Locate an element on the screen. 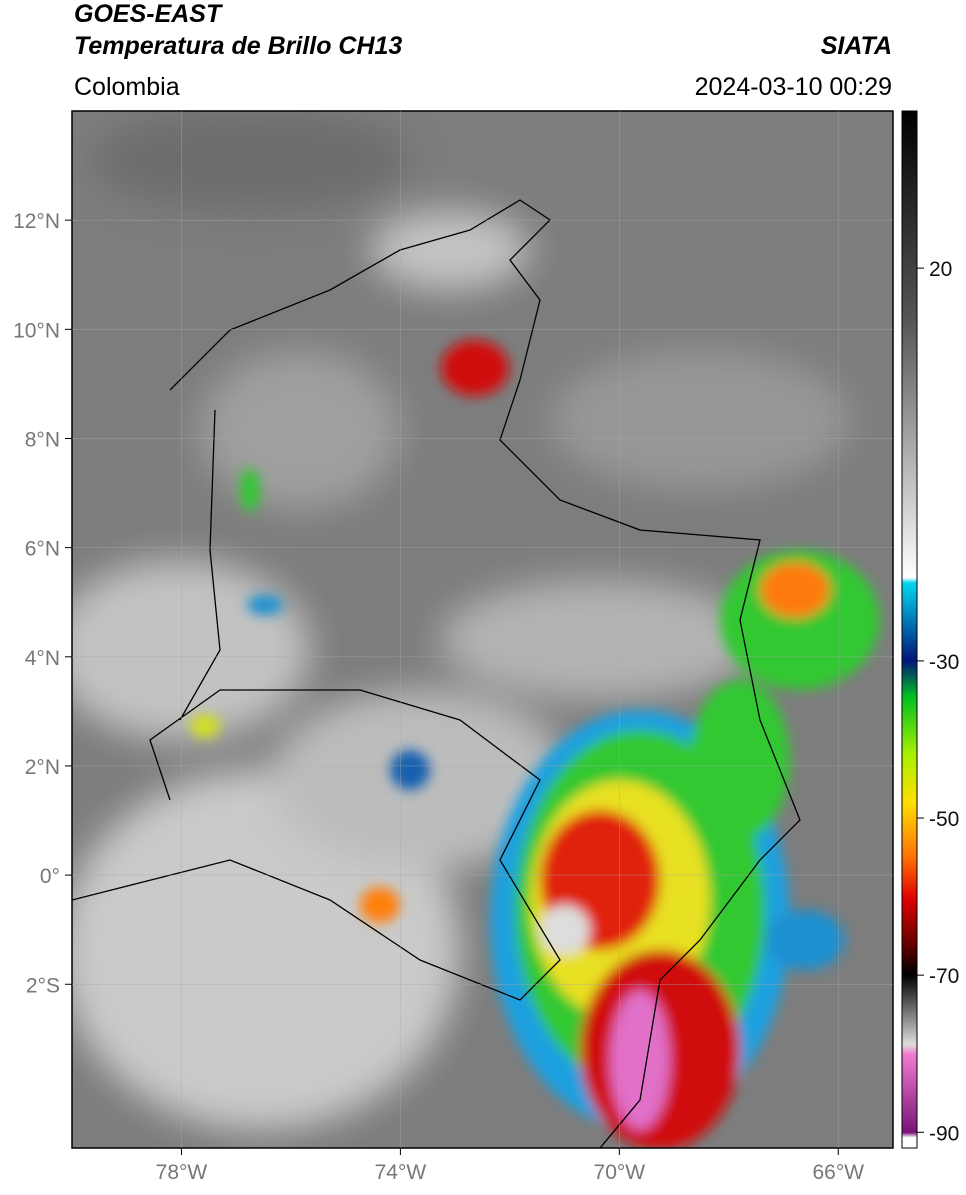 The width and height of the screenshot is (966, 1195). colorbar is located at coordinates (909, 629).